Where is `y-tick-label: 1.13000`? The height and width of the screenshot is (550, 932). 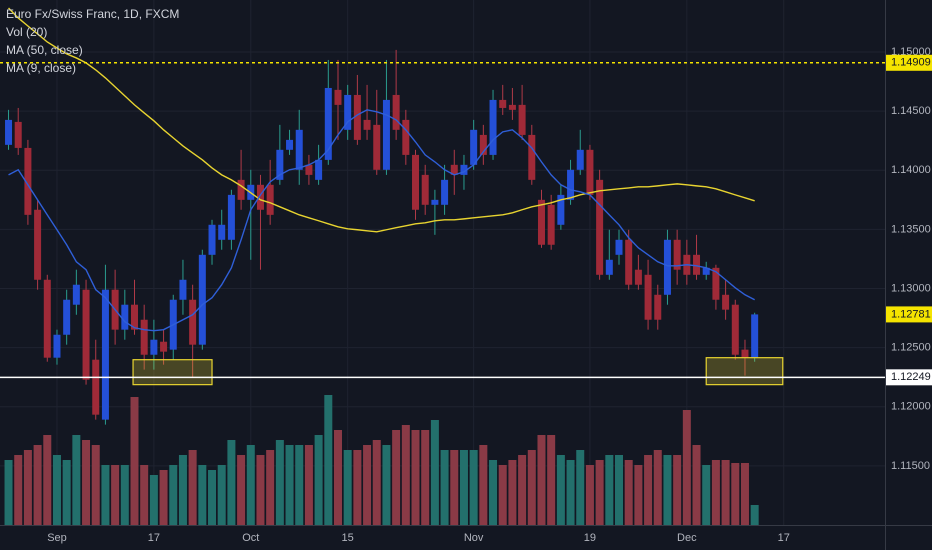
y-tick-label: 1.13000 is located at coordinates (911, 288).